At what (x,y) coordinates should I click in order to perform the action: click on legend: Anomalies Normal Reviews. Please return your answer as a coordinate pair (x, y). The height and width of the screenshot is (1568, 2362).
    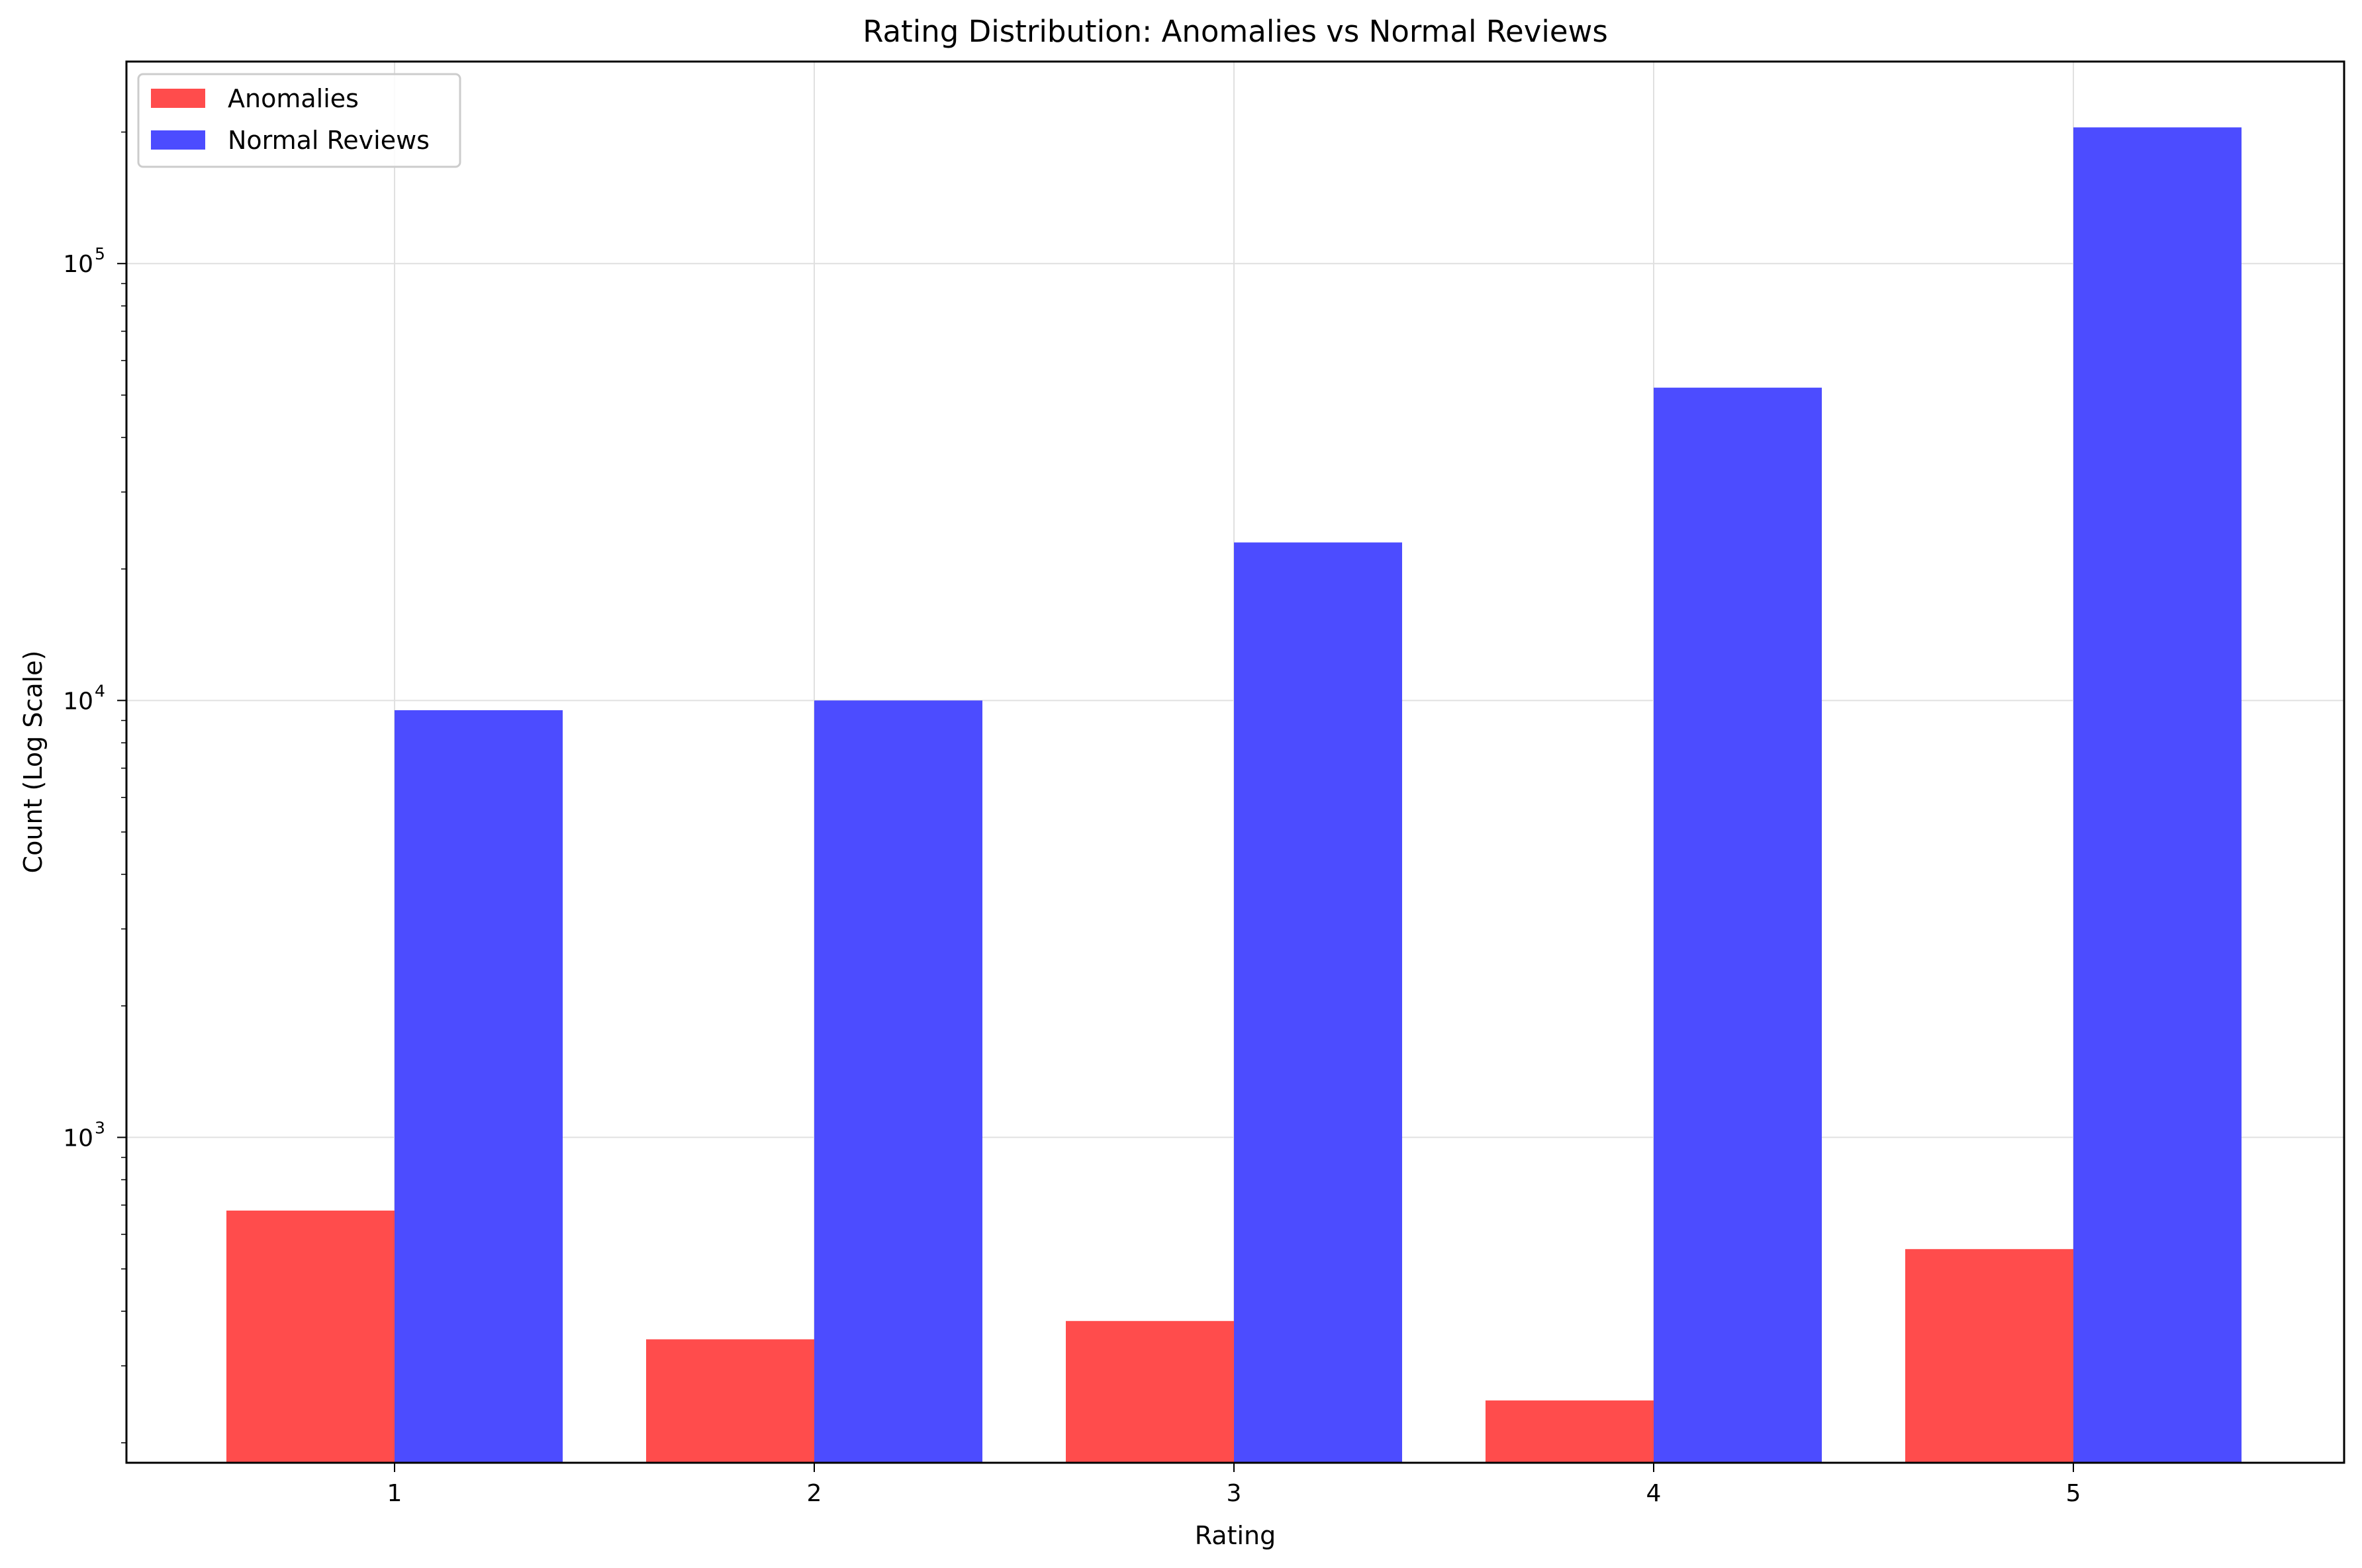
    Looking at the image, I should click on (299, 120).